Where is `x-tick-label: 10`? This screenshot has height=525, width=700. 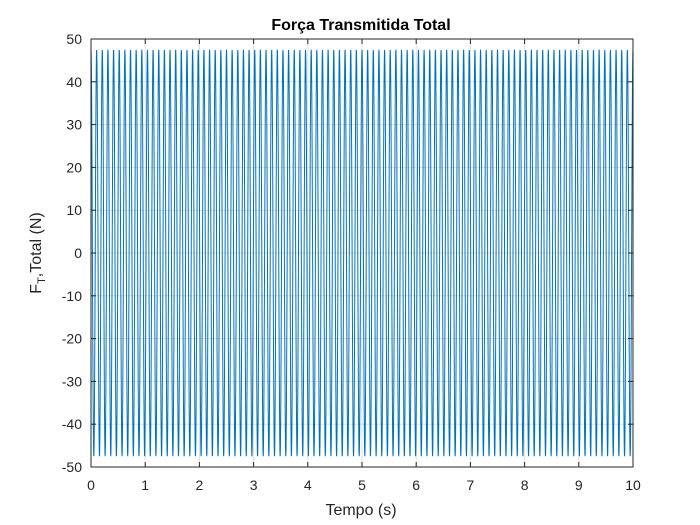 x-tick-label: 10 is located at coordinates (633, 485).